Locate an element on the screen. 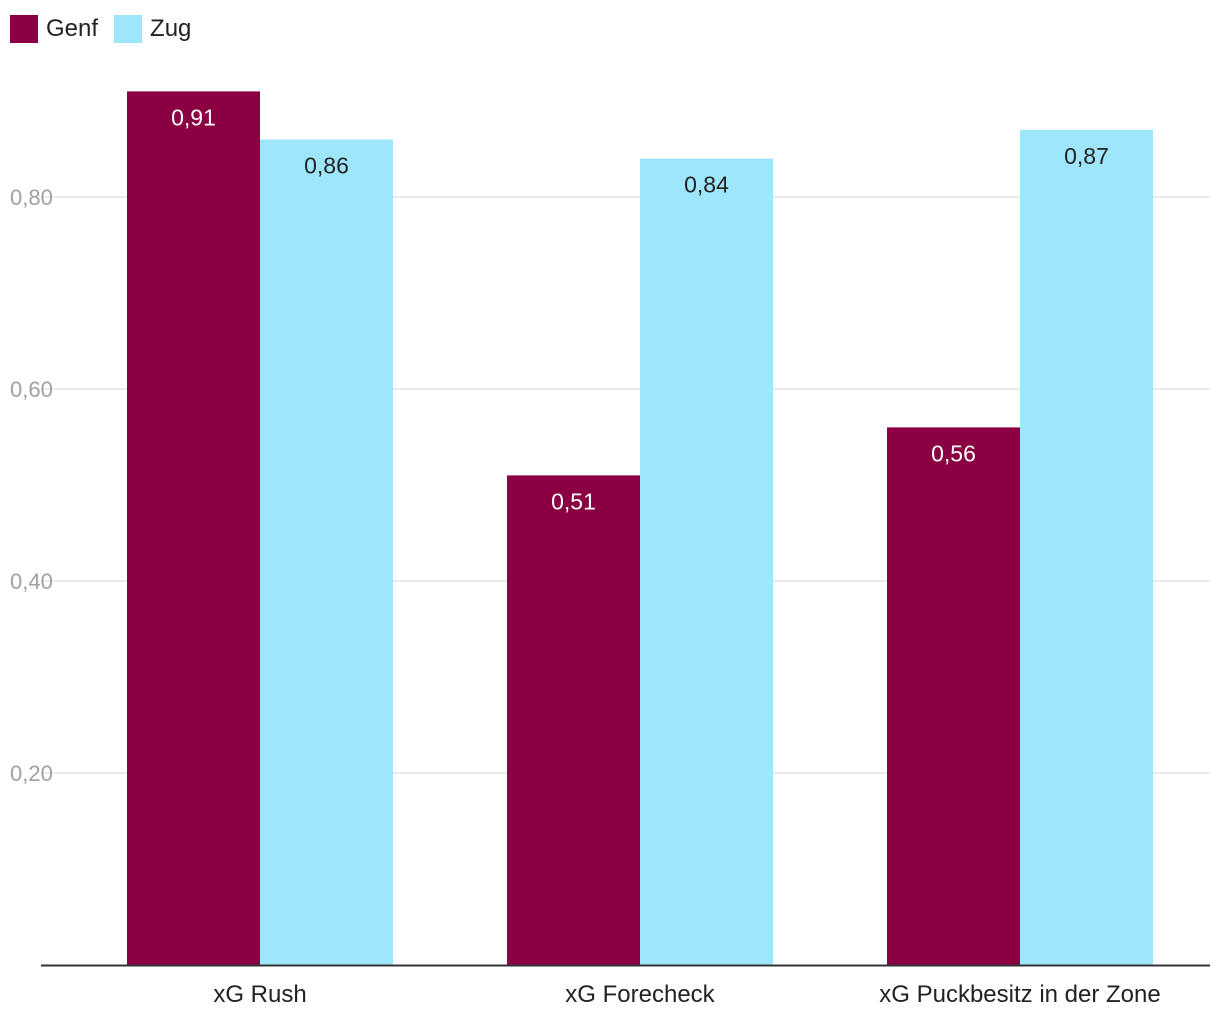 This screenshot has width=1220, height=1020. data-label: 0,84 is located at coordinates (706, 185).